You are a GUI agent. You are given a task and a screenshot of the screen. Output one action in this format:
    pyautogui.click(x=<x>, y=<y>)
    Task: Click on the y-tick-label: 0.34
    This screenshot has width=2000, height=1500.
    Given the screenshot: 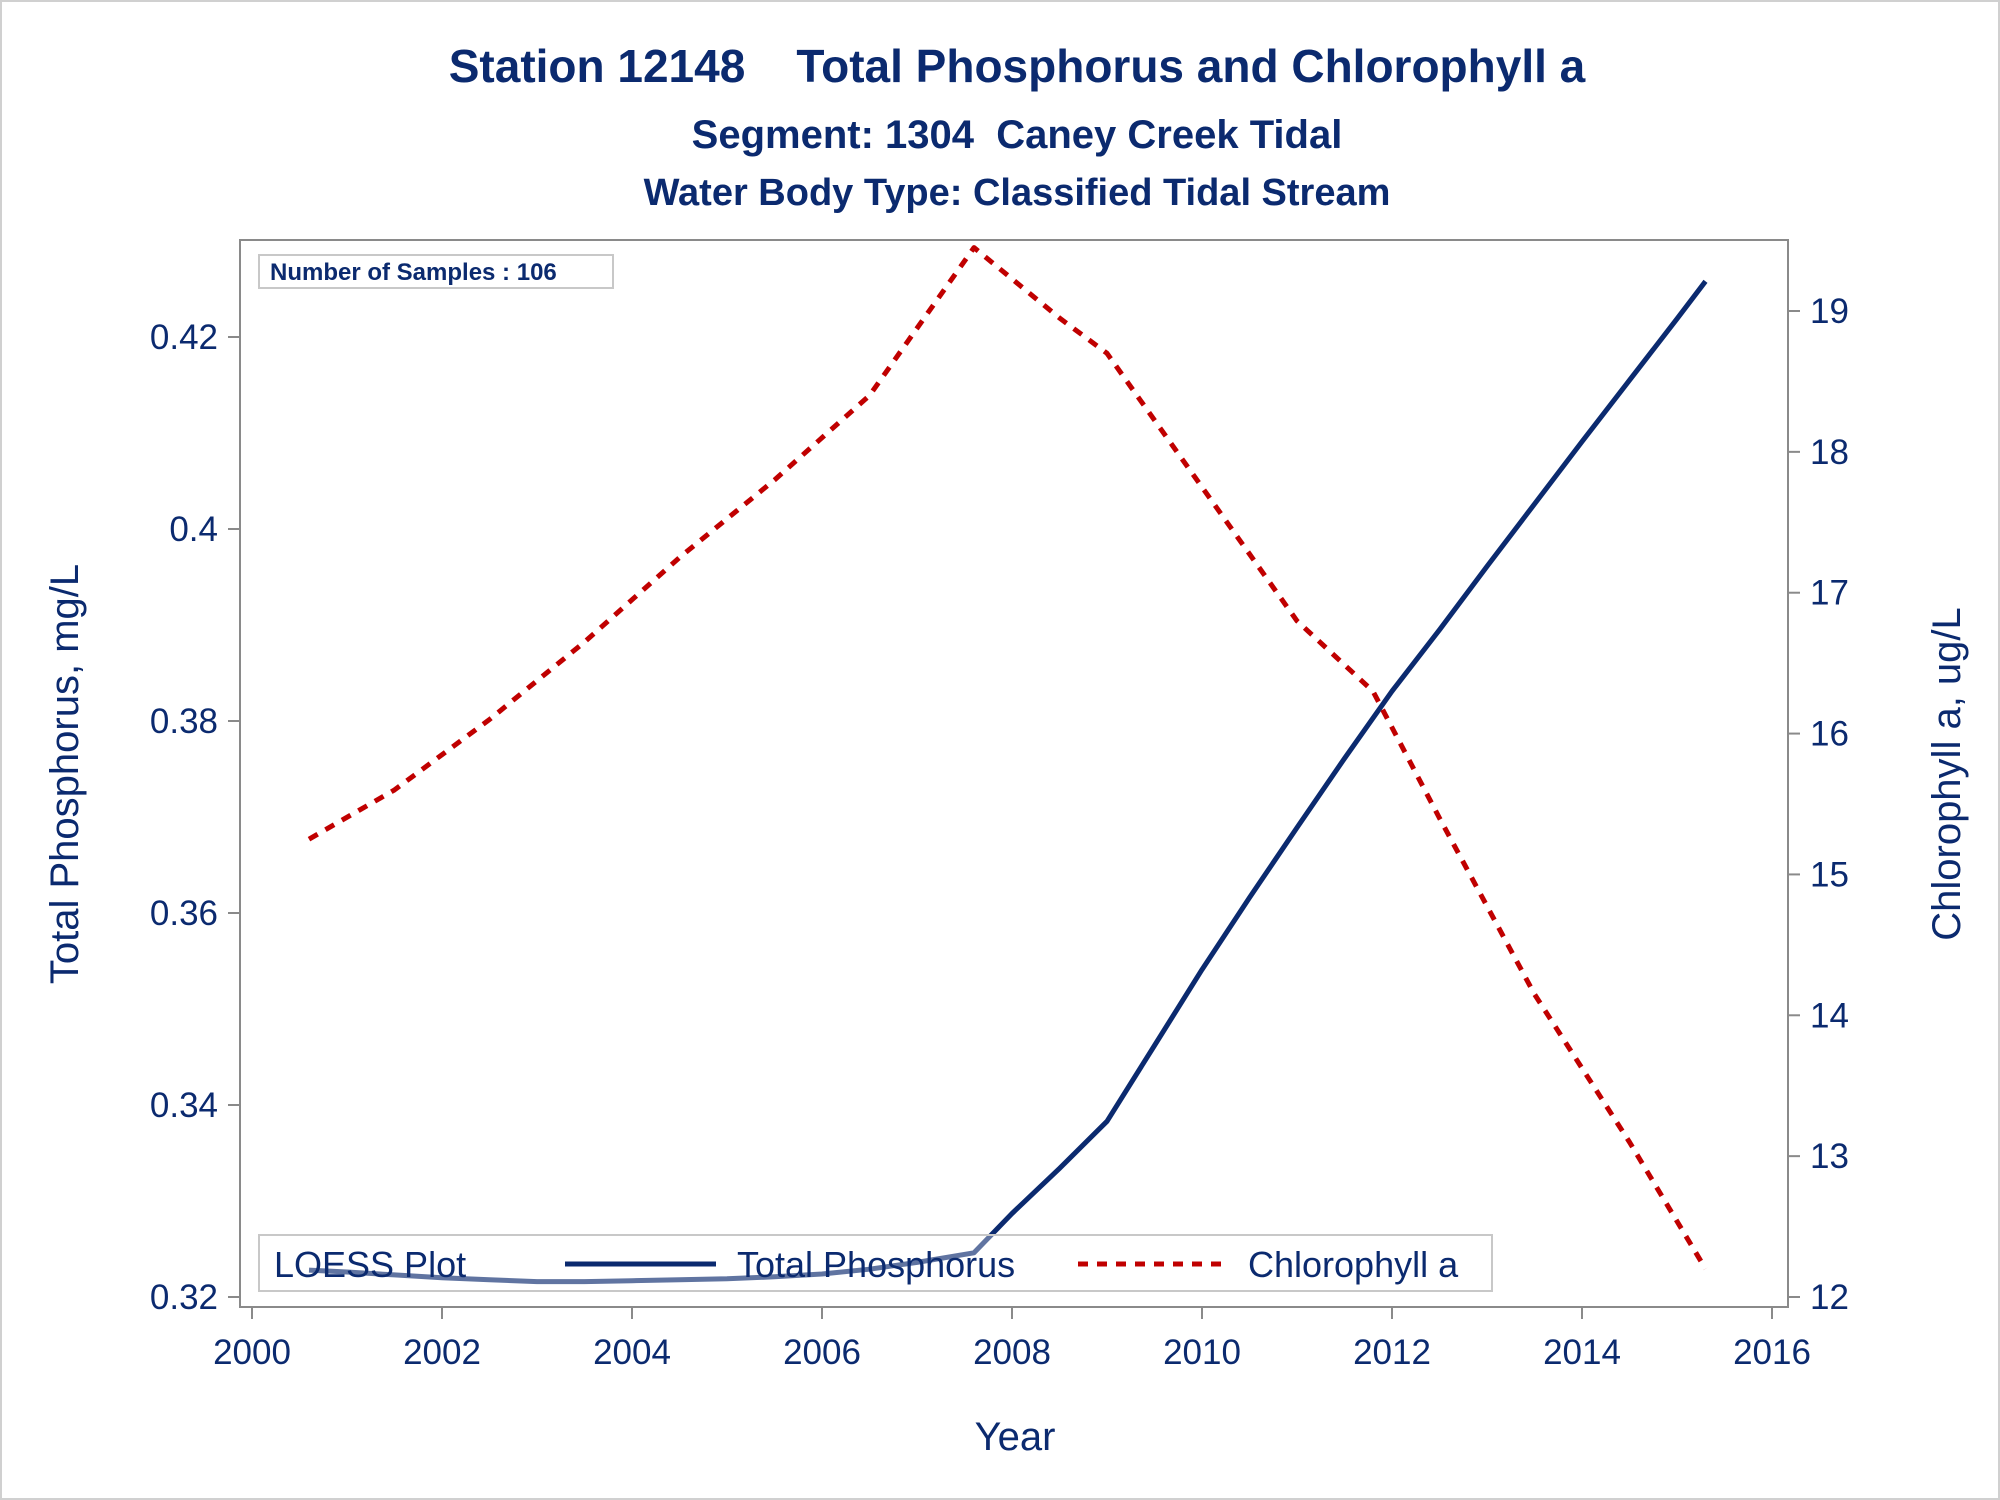 What is the action you would take?
    pyautogui.click(x=184, y=1105)
    